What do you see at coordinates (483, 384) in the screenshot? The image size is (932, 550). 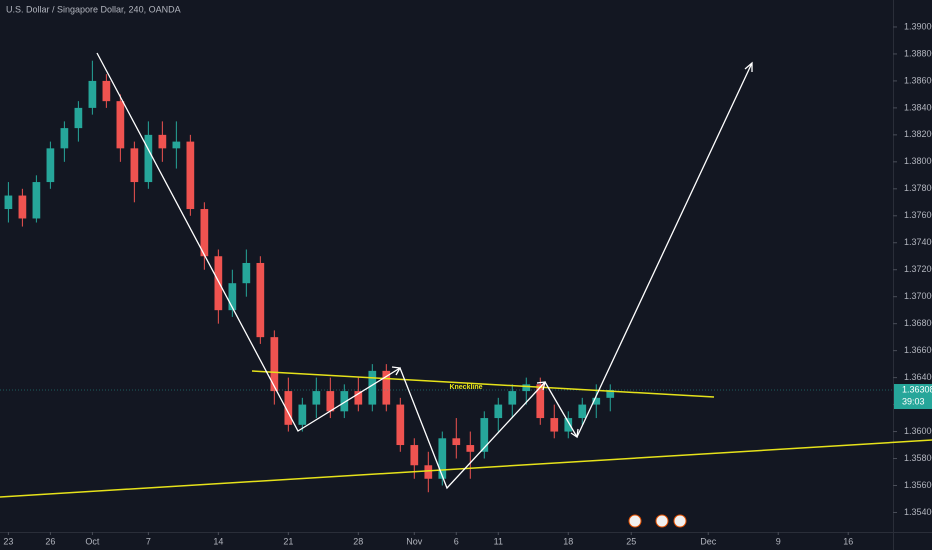 I see `neckline` at bounding box center [483, 384].